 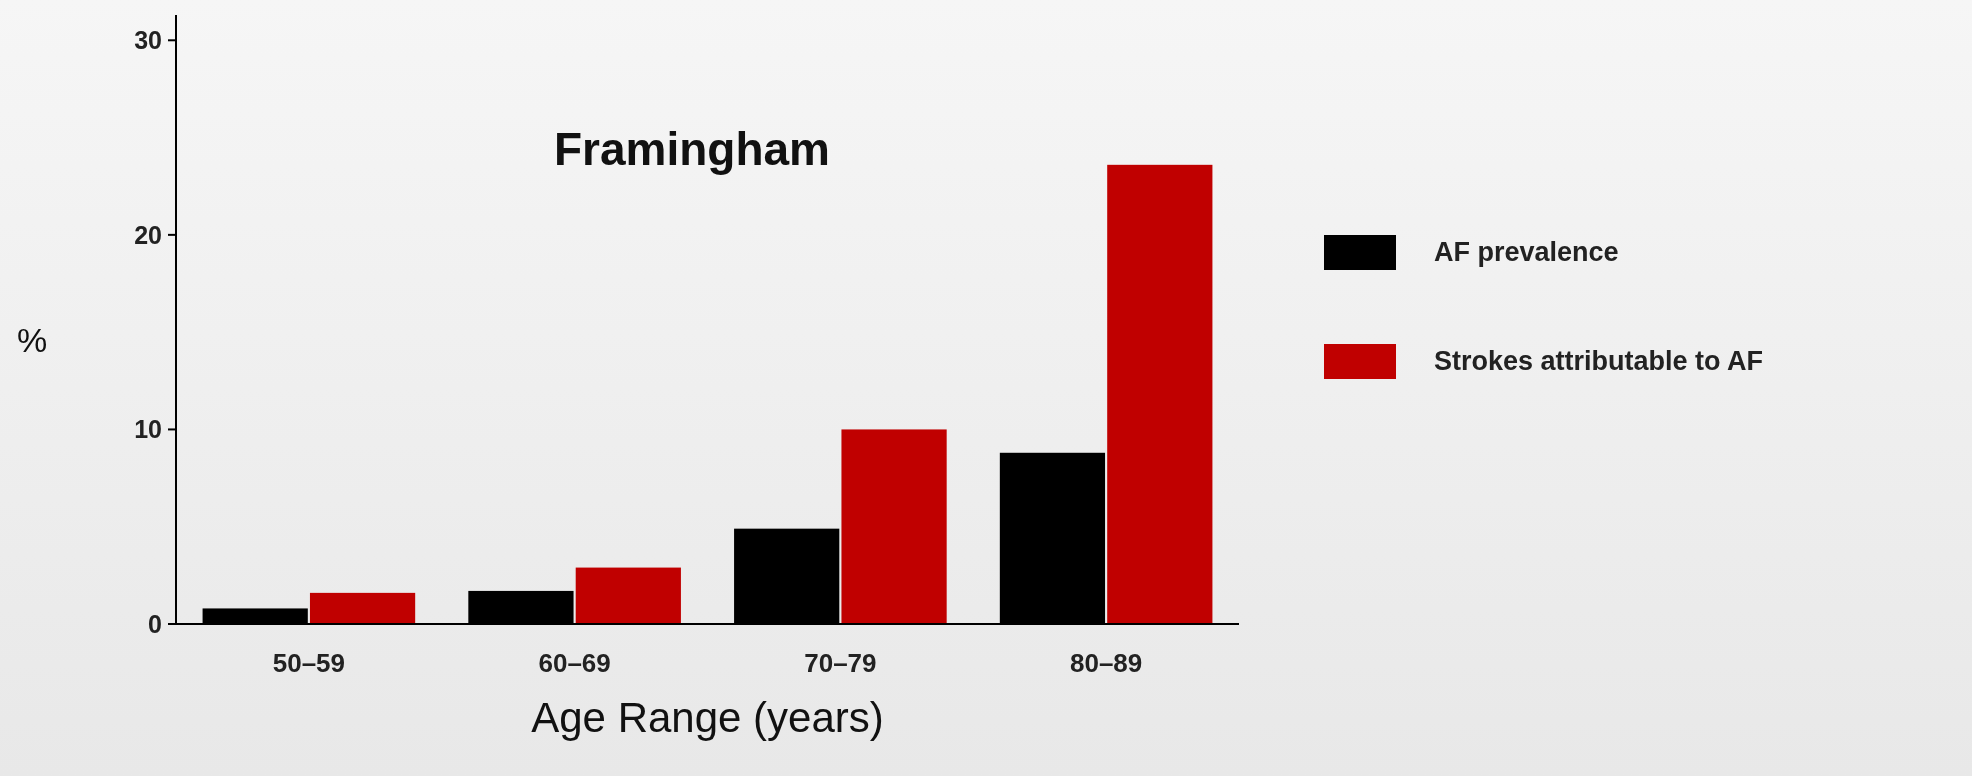 I want to click on x-tick-label: 80–89, so click(x=1106, y=663).